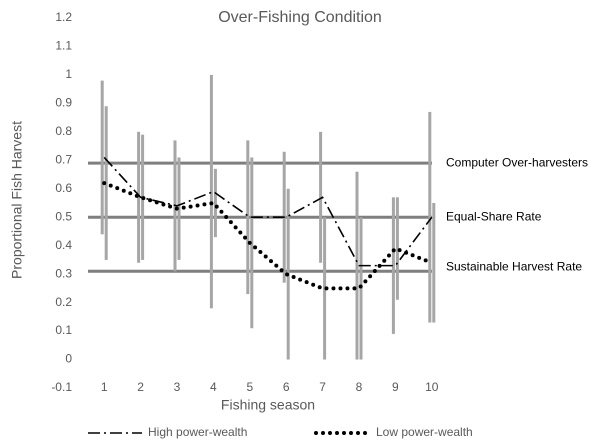  What do you see at coordinates (424, 432) in the screenshot?
I see `legend-label: Low power-wealth` at bounding box center [424, 432].